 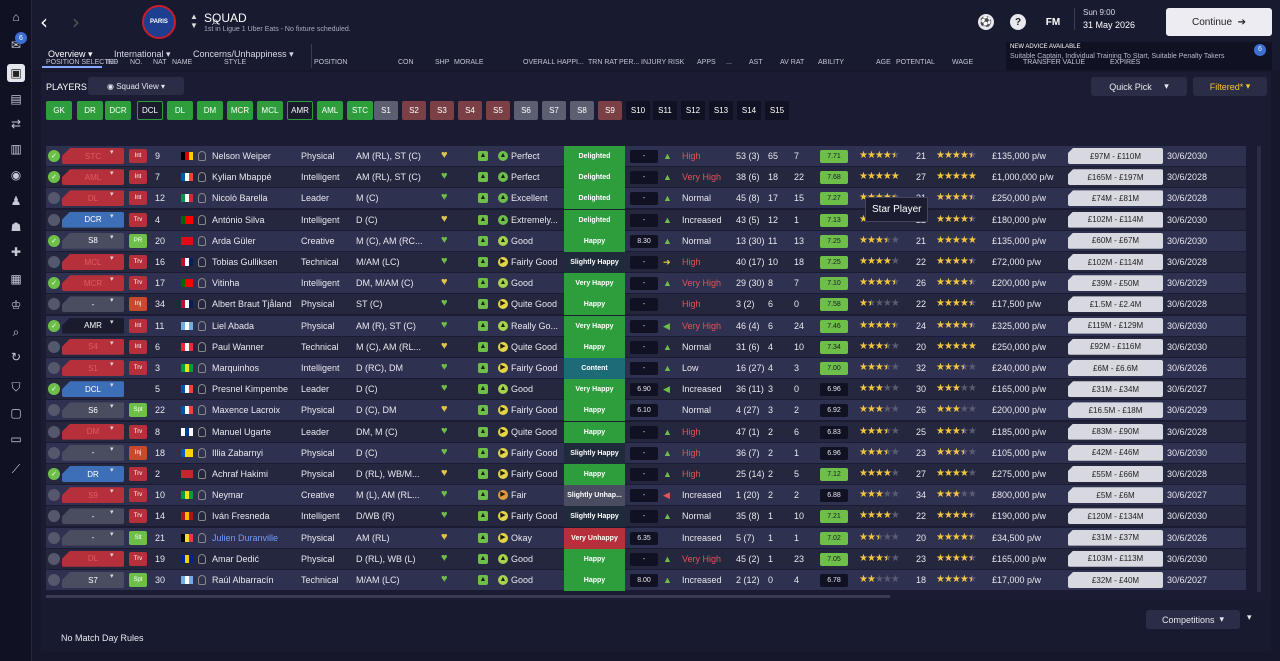 I want to click on position-filter-s4: S4, so click(x=470, y=110).